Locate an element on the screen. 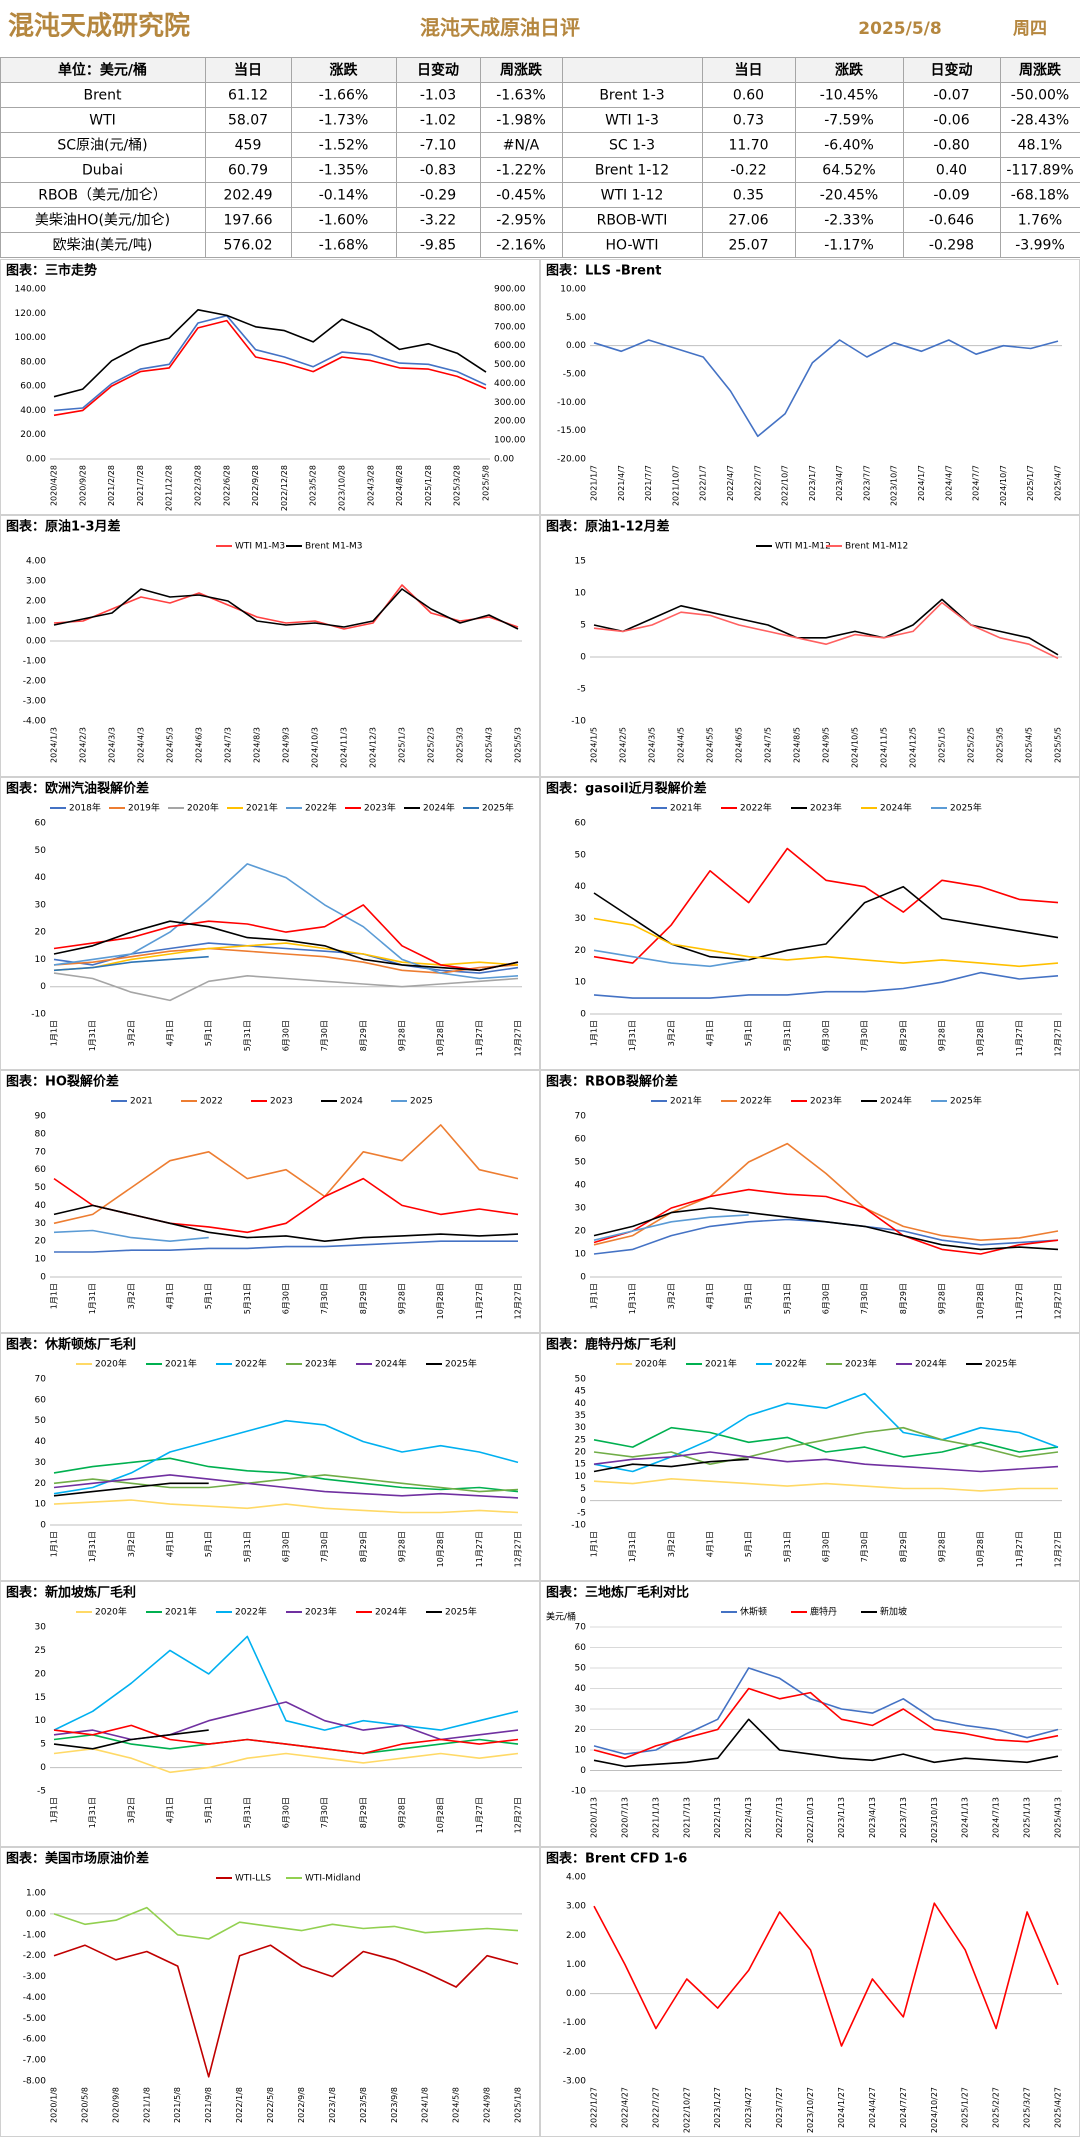  x-tick-label: 2024/9/8 is located at coordinates (487, 2105).